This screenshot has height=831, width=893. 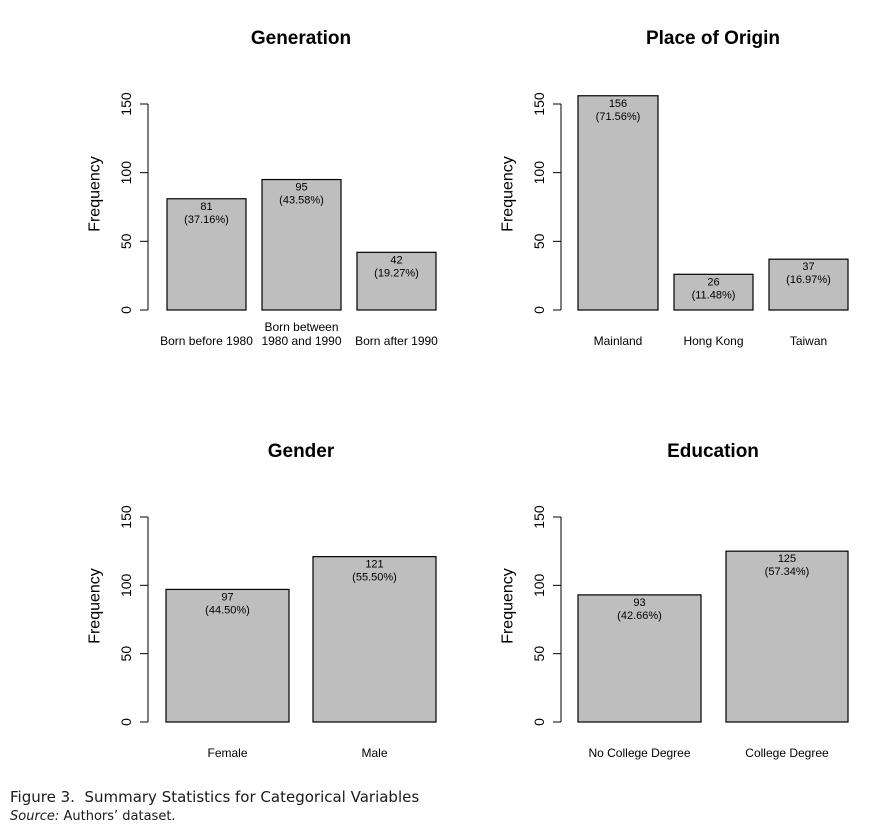 I want to click on source-note: Source: Authors’ dataset., so click(x=93, y=816).